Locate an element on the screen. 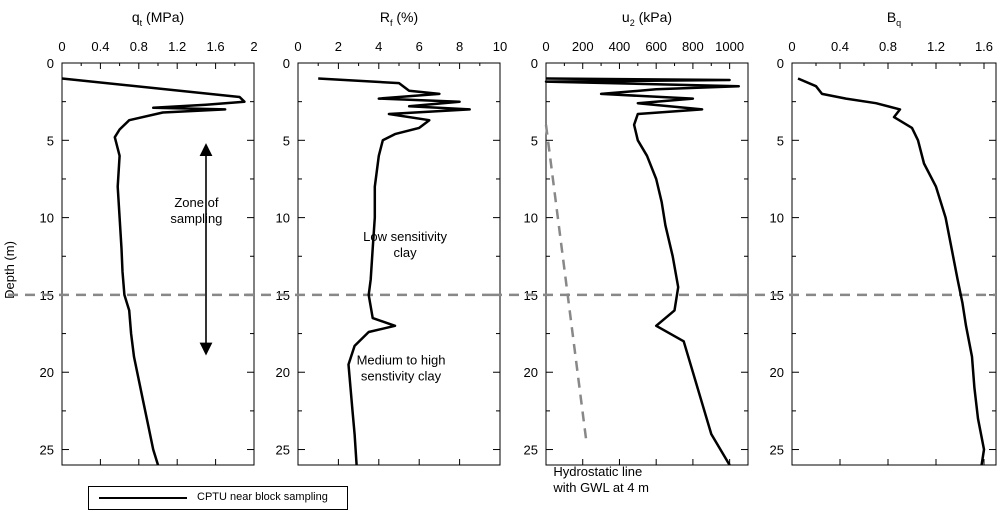 Image resolution: width=1003 pixels, height=519 pixels. legend-line-swatch is located at coordinates (143, 498).